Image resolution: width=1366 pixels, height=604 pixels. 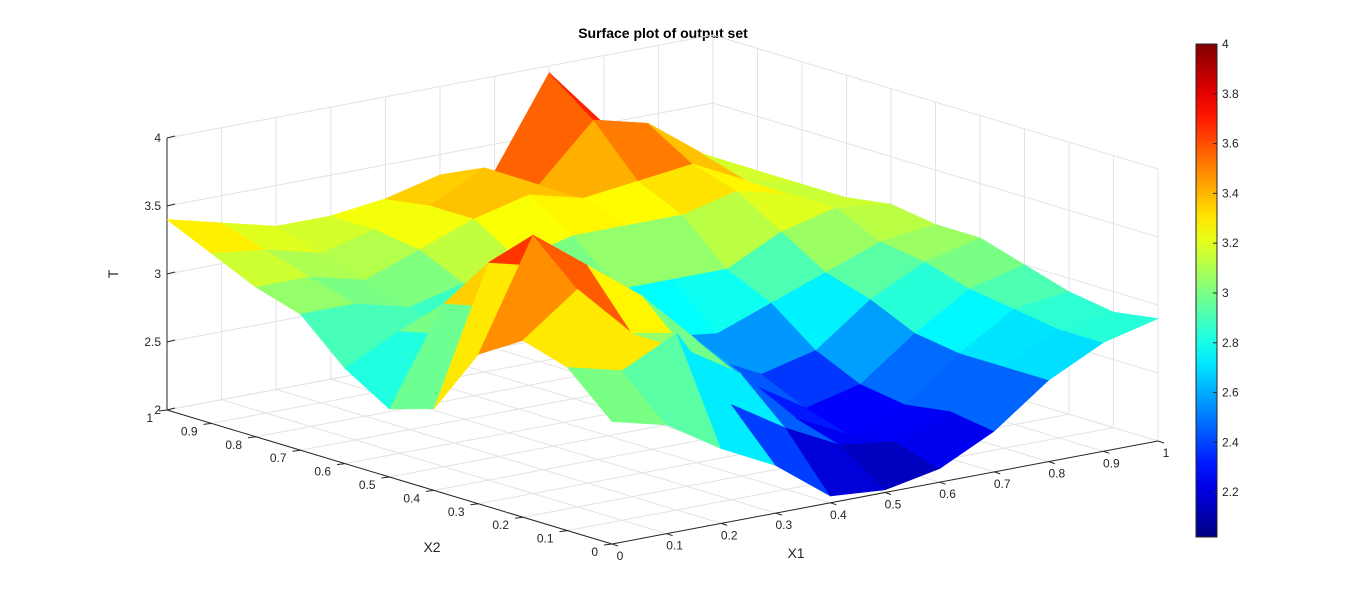 I want to click on x-axis-label: X1, so click(x=795, y=553).